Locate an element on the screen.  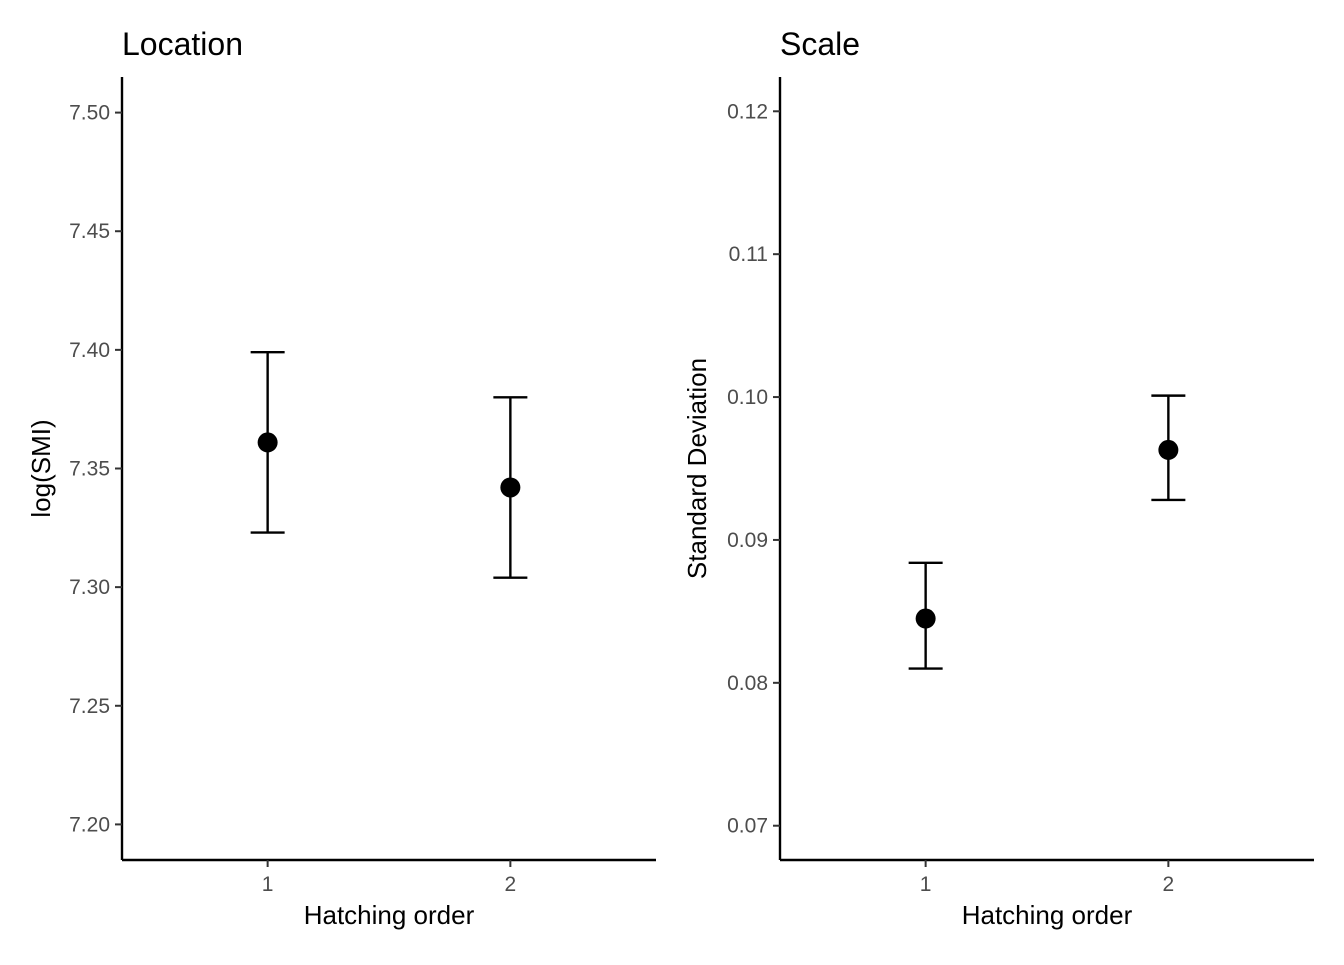
y-axis-title: Standard Deviation is located at coordinates (697, 468).